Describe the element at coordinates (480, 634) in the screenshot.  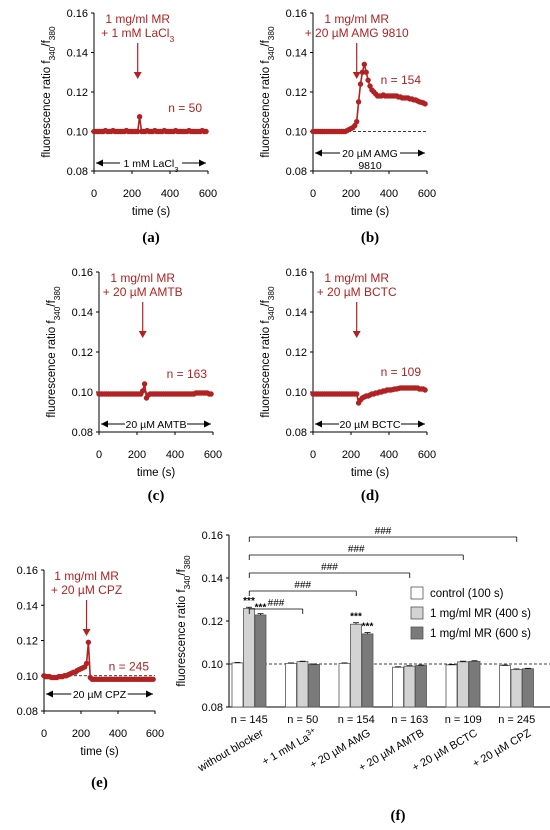
I see `legend-label: 1 mg/ml MR (600 s)` at that location.